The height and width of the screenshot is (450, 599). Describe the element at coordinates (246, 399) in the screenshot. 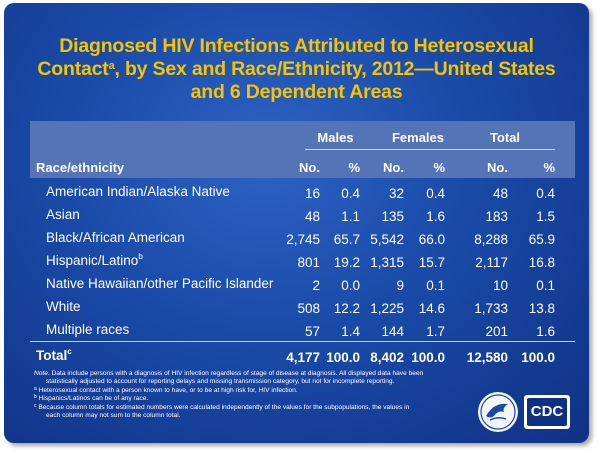

I see `footnote-b: b Hispanics/Latinos can be of any race.` at that location.